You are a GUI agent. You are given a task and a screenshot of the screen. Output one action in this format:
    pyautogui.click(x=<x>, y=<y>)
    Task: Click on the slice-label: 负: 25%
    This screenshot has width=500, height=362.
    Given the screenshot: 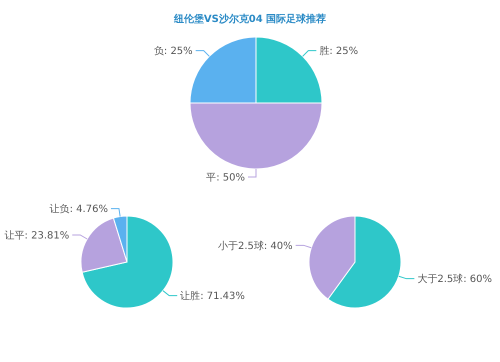 What is the action you would take?
    pyautogui.click(x=173, y=51)
    